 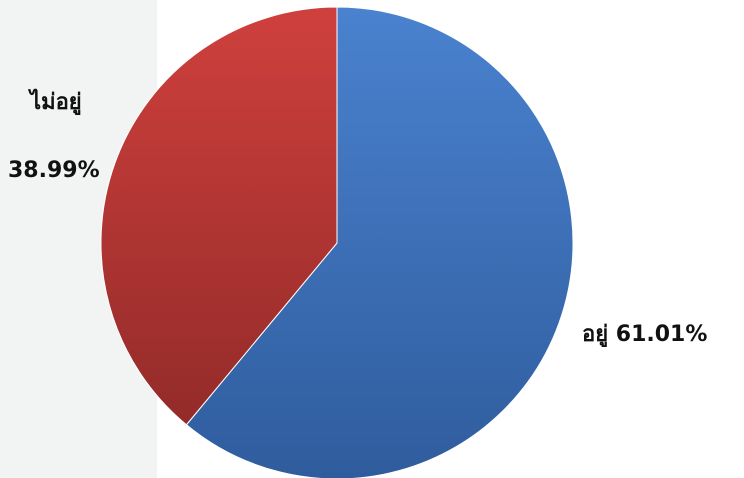 What do you see at coordinates (56, 102) in the screenshot?
I see `slice-label-not-present: ไม่อยู่` at bounding box center [56, 102].